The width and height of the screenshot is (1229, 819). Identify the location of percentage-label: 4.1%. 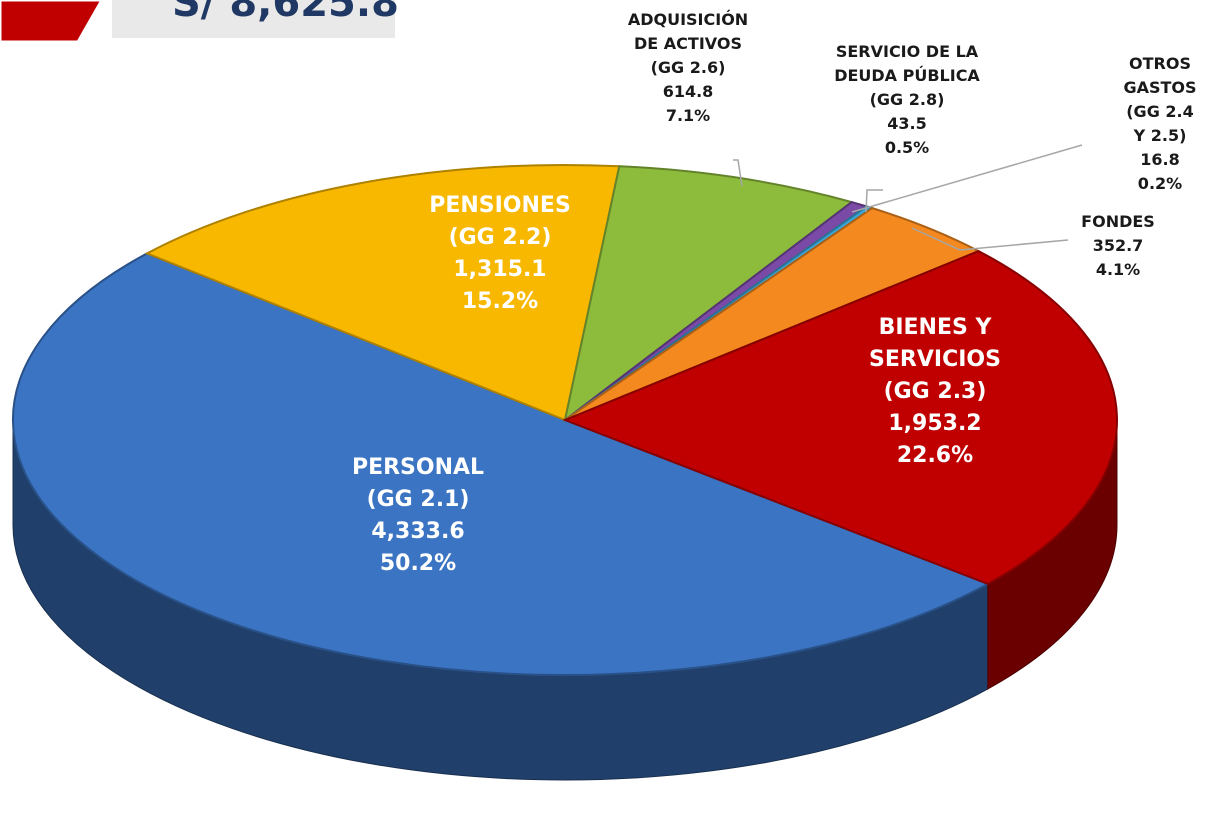
(1118, 269).